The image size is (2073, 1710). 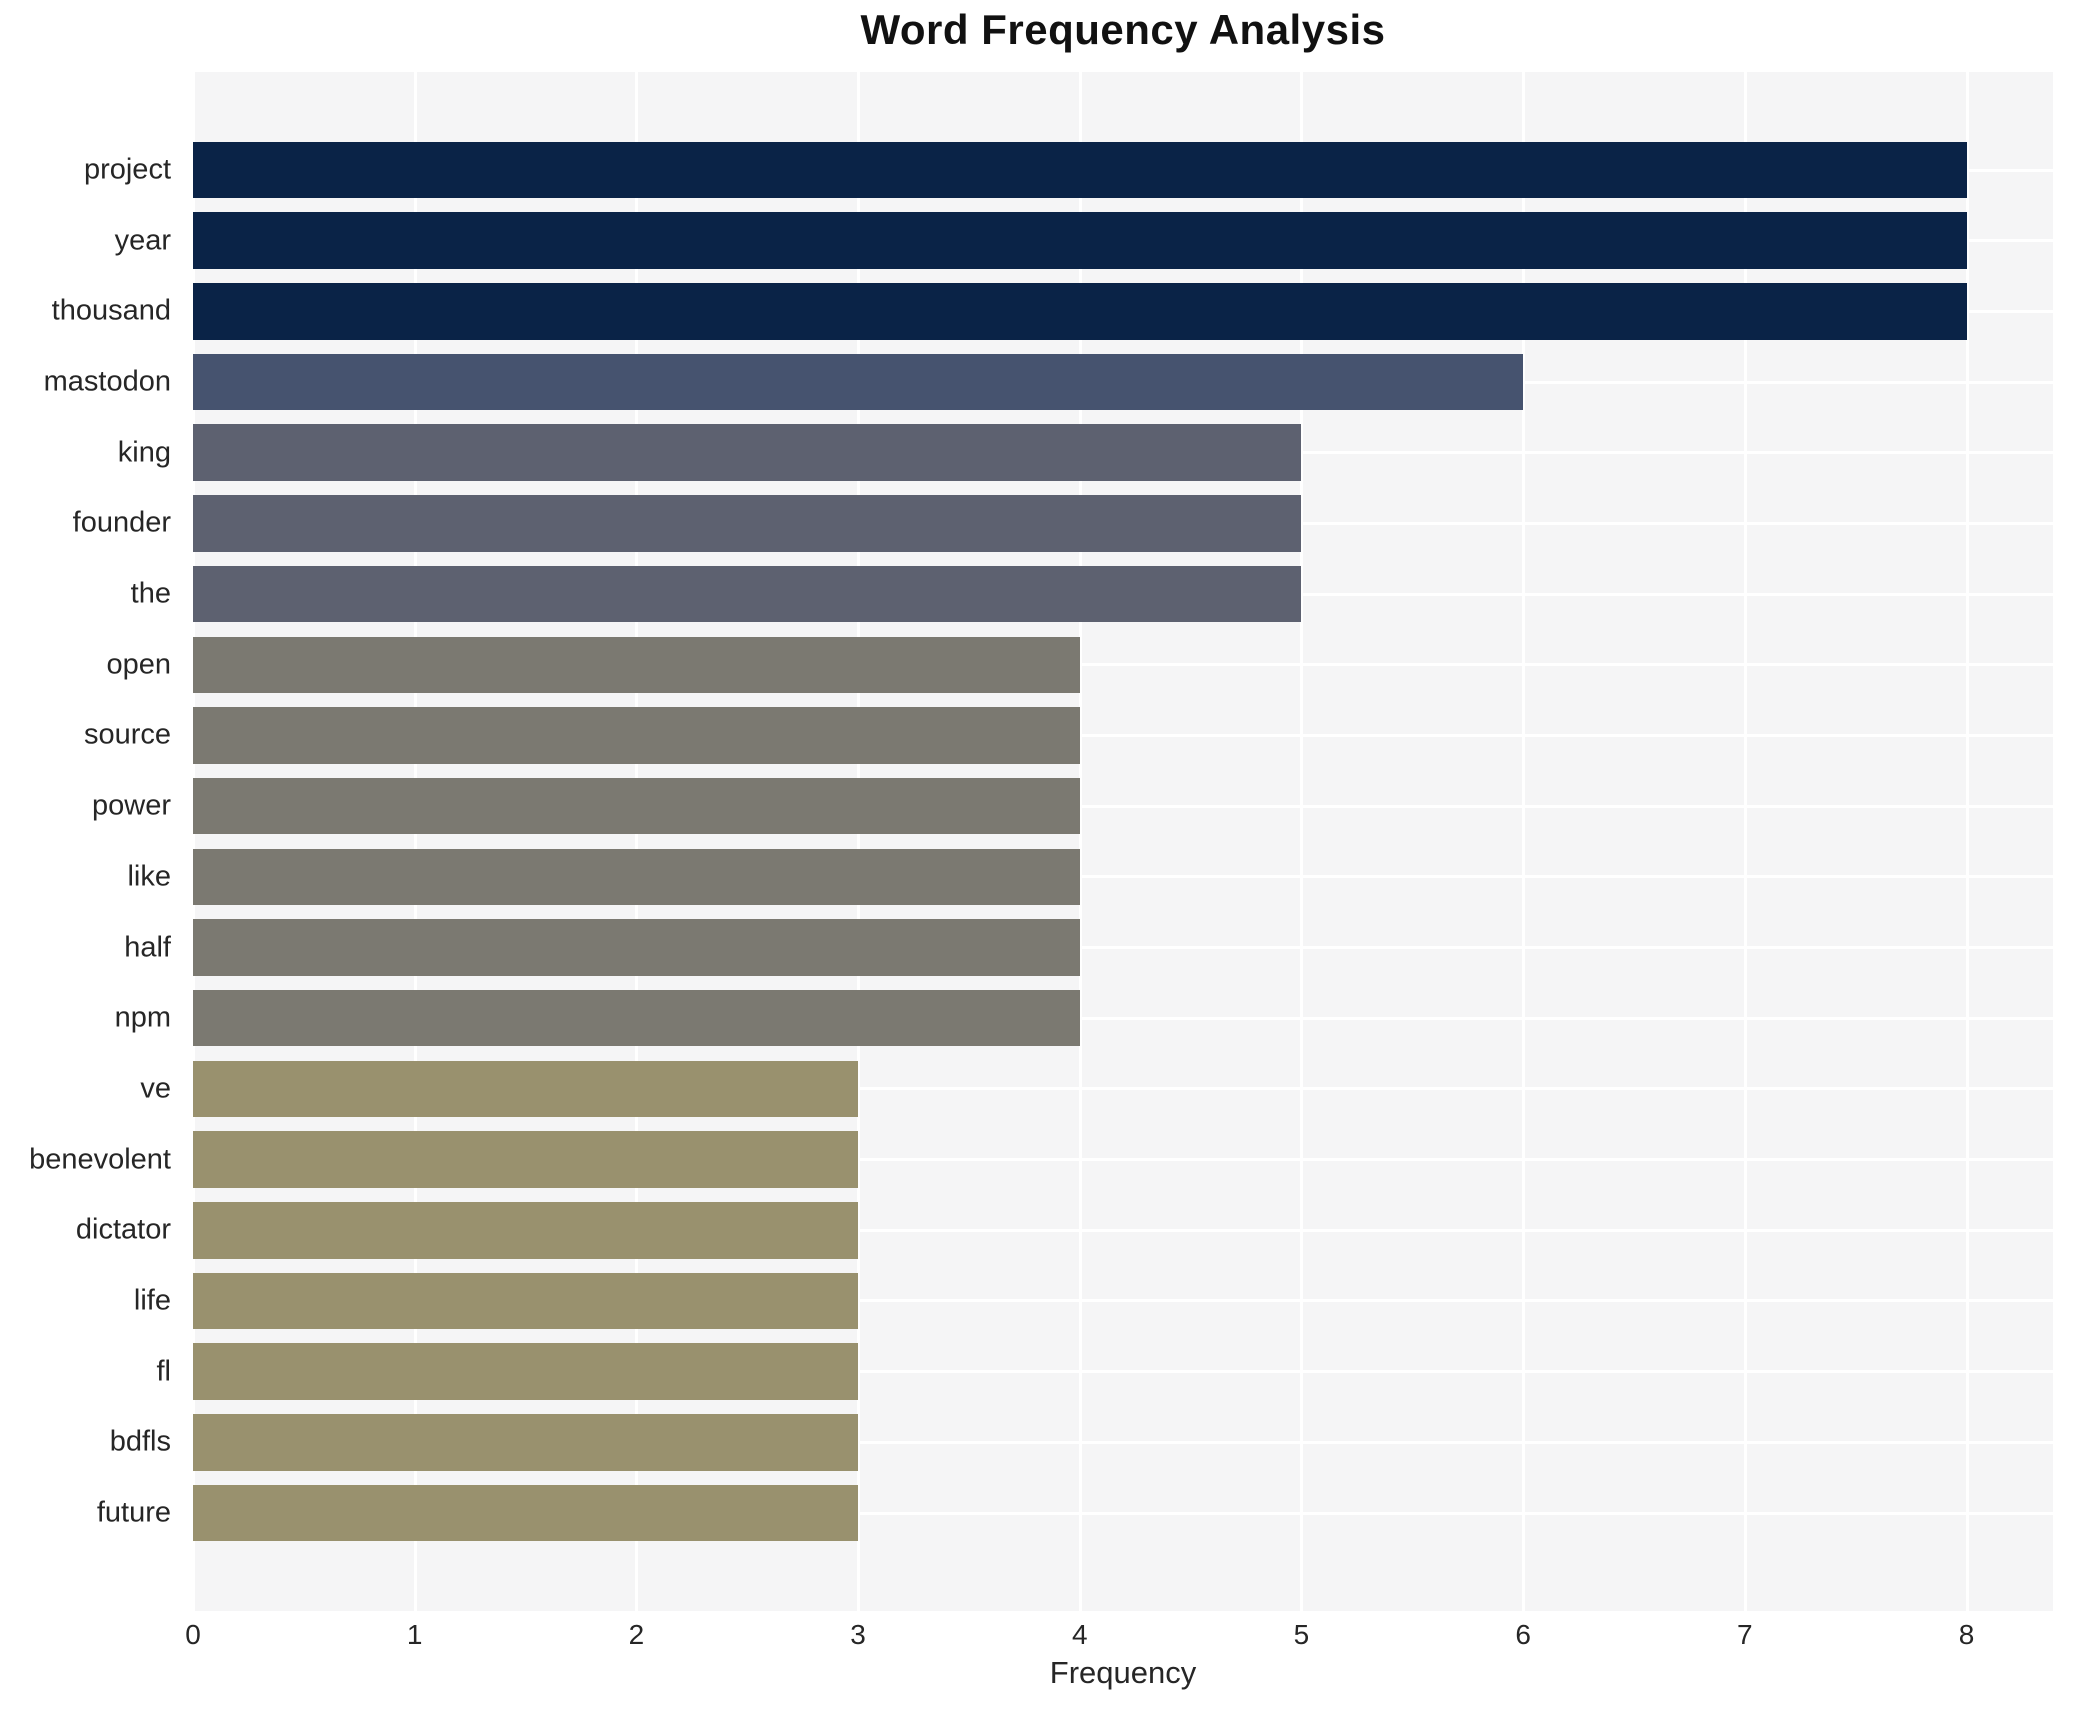 What do you see at coordinates (636, 1634) in the screenshot?
I see `x-tick-label-2: 2` at bounding box center [636, 1634].